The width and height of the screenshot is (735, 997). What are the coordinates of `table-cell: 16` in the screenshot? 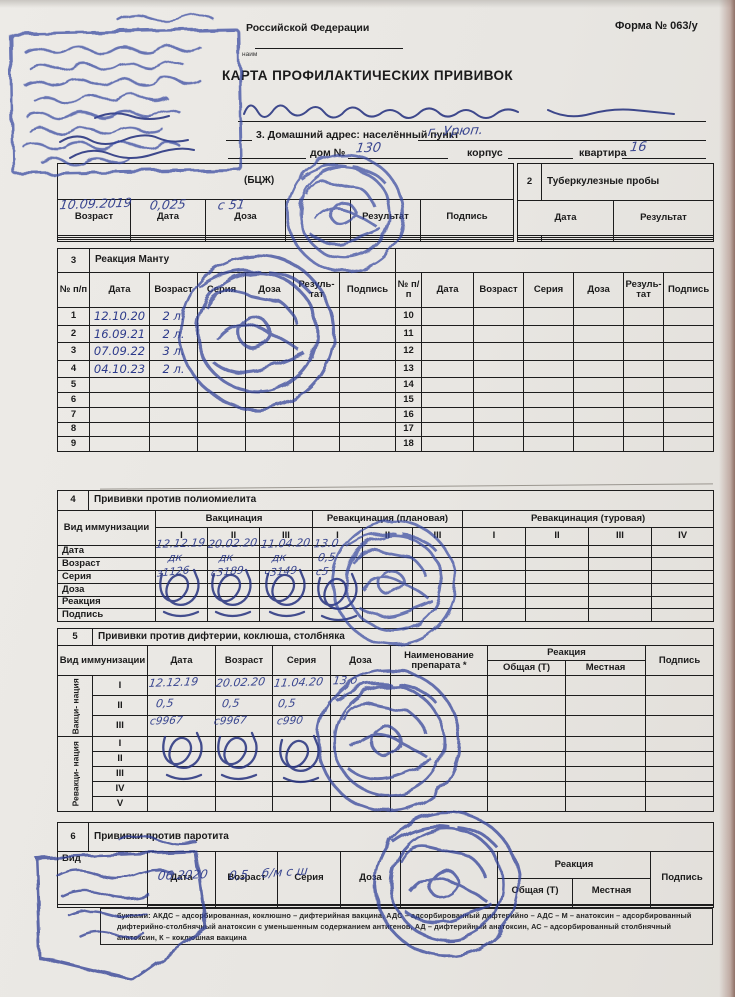 It's located at (409, 414).